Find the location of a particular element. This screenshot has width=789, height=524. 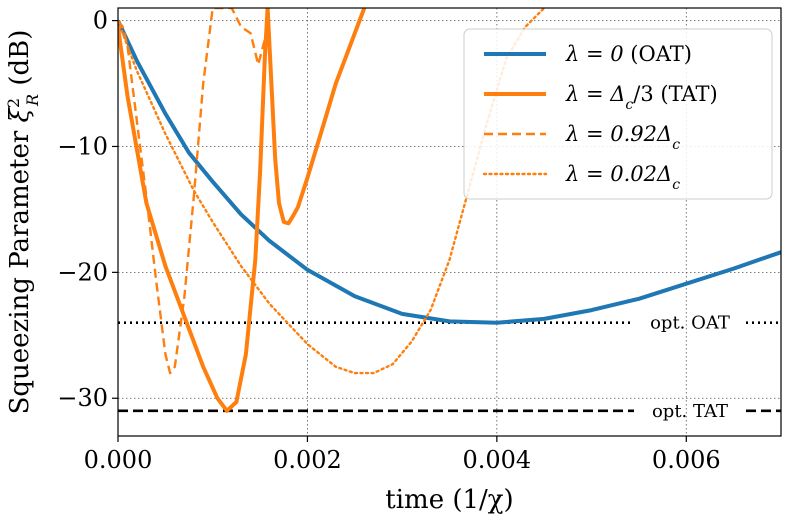

legend-label: λ = Δc/3 (TAT) is located at coordinates (641, 97).